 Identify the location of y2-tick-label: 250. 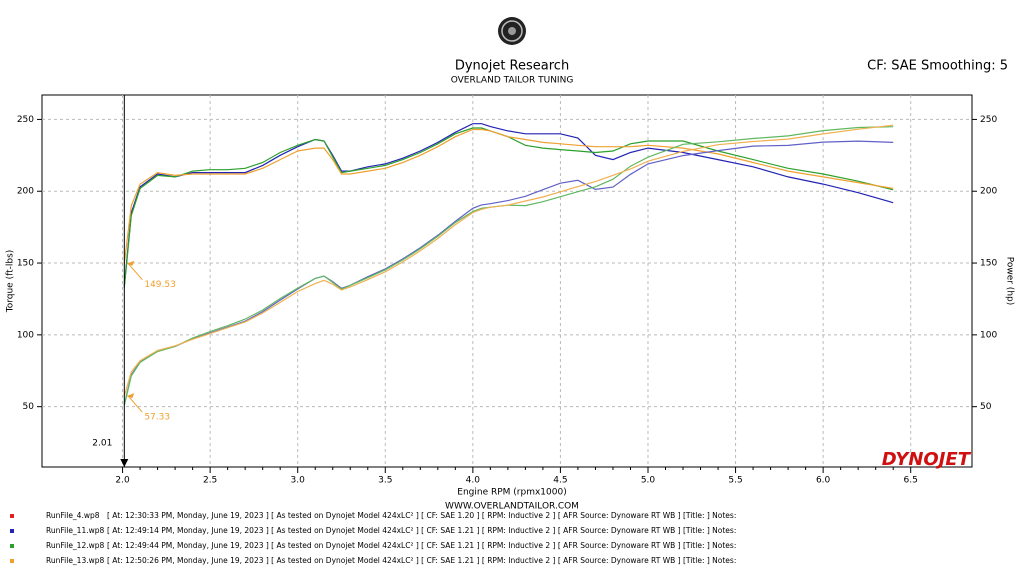
(988, 120).